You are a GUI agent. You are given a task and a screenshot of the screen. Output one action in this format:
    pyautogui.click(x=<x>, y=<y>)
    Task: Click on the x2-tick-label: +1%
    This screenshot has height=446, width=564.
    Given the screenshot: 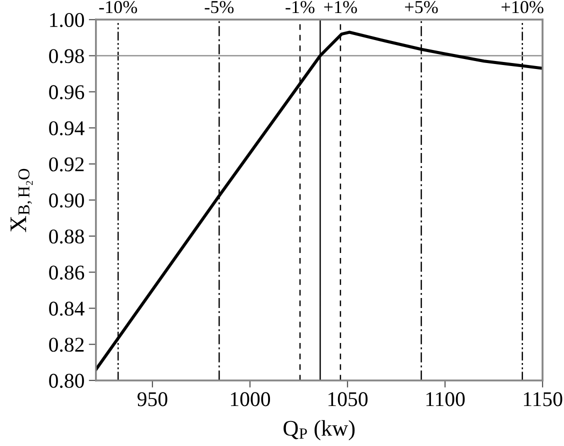 What is the action you would take?
    pyautogui.click(x=340, y=7)
    